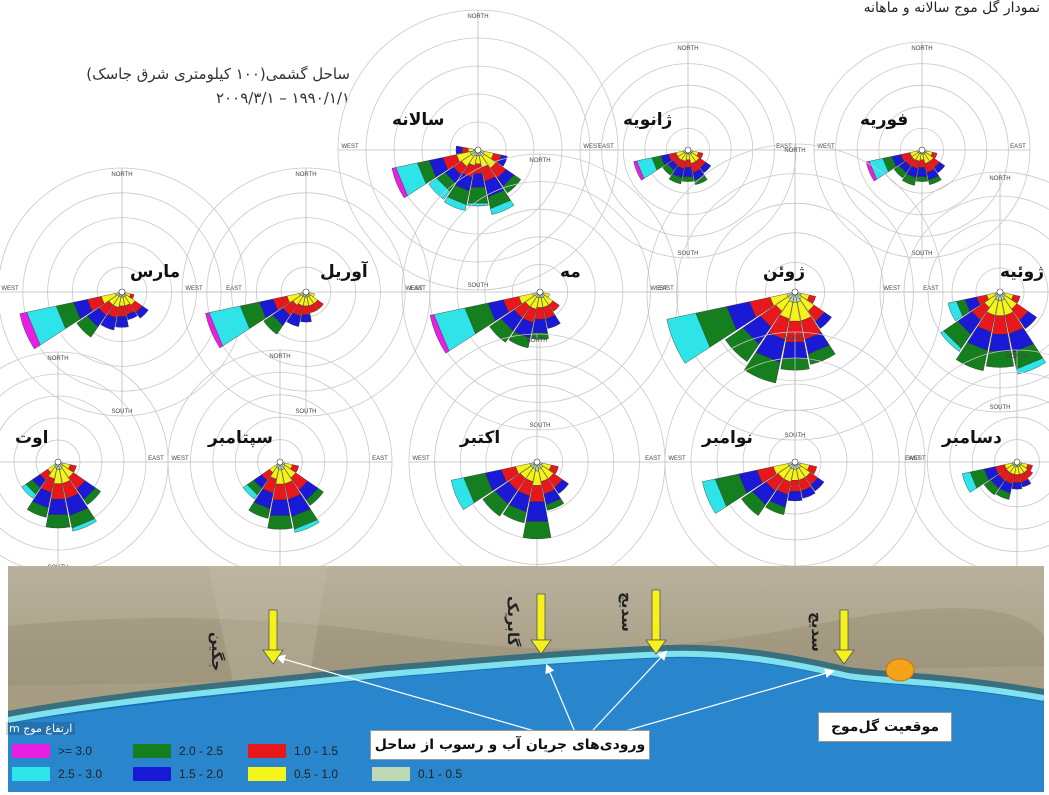 Image resolution: width=1049 pixels, height=795 pixels. Describe the element at coordinates (123, 292) in the screenshot. I see `wave-rose-3: NORTH SOUTH EAST WEST` at that location.